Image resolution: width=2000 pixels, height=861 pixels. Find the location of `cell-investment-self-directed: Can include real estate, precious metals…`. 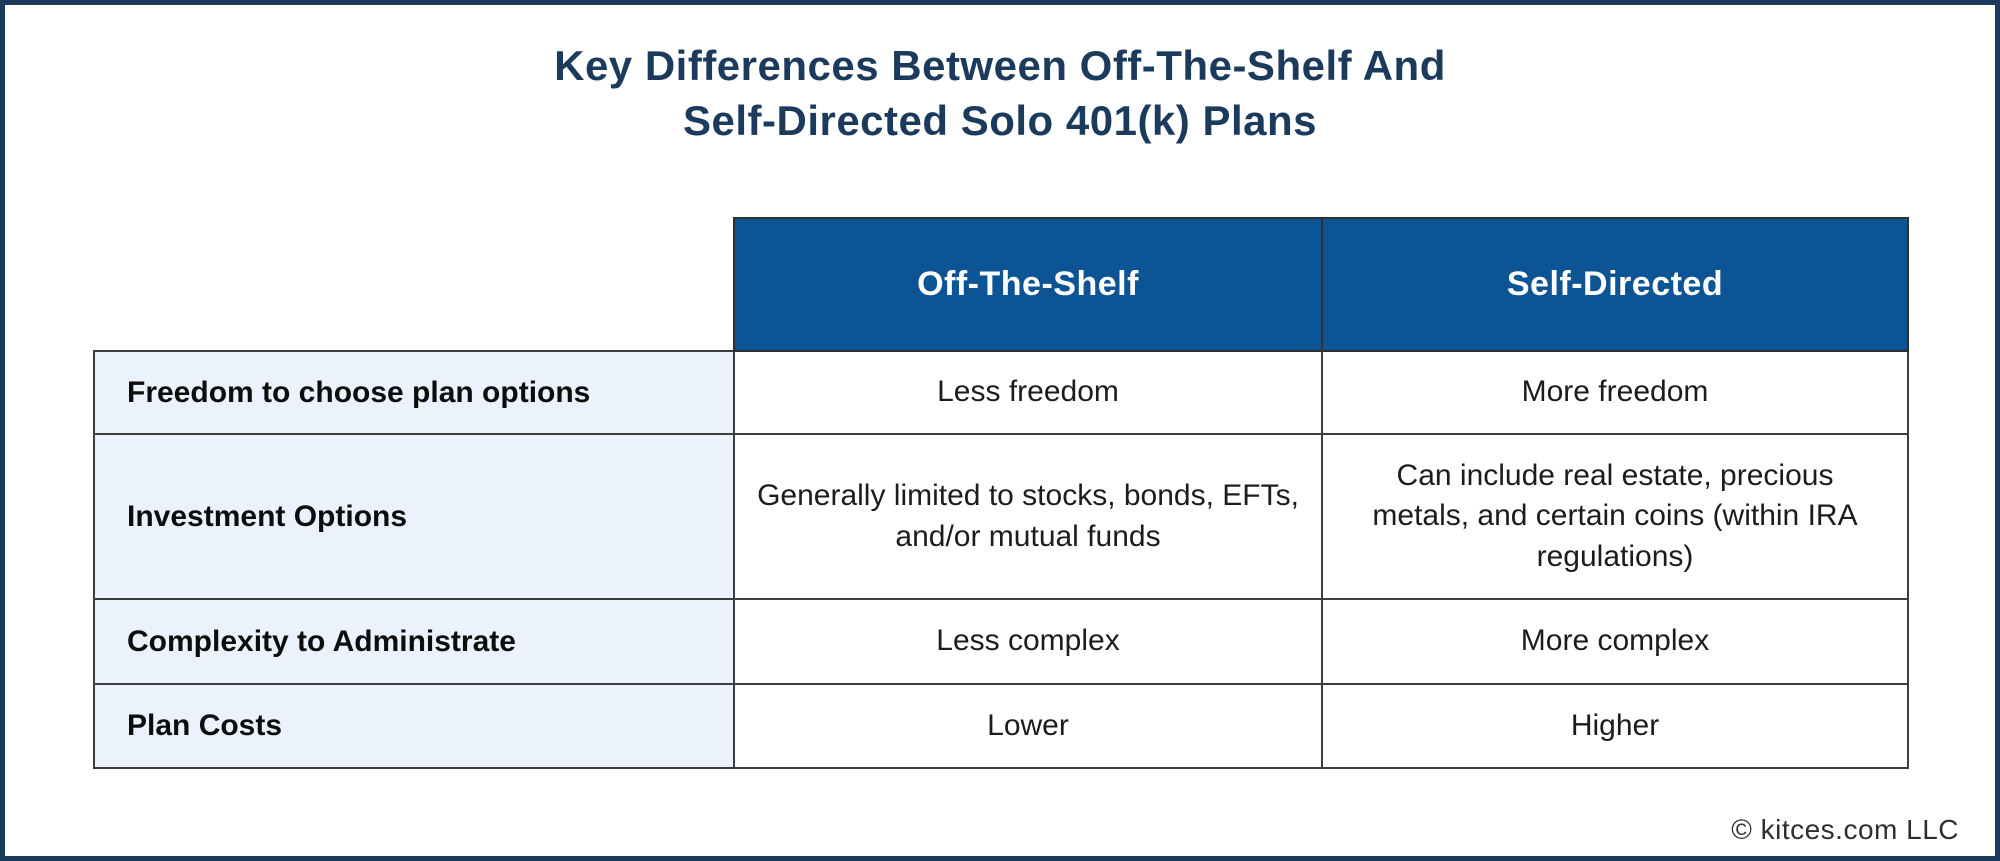

cell-investment-self-directed: Can include real estate, precious metals… is located at coordinates (1615, 516).